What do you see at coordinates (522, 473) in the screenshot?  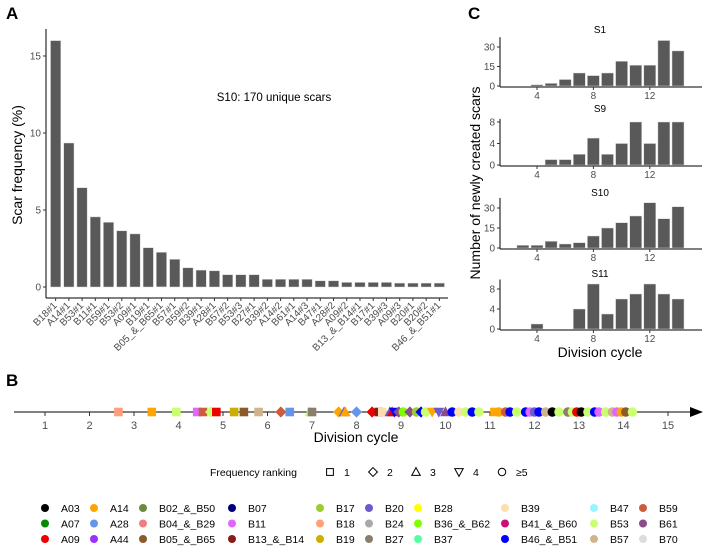 I see `shape-legend-label: ≥5` at bounding box center [522, 473].